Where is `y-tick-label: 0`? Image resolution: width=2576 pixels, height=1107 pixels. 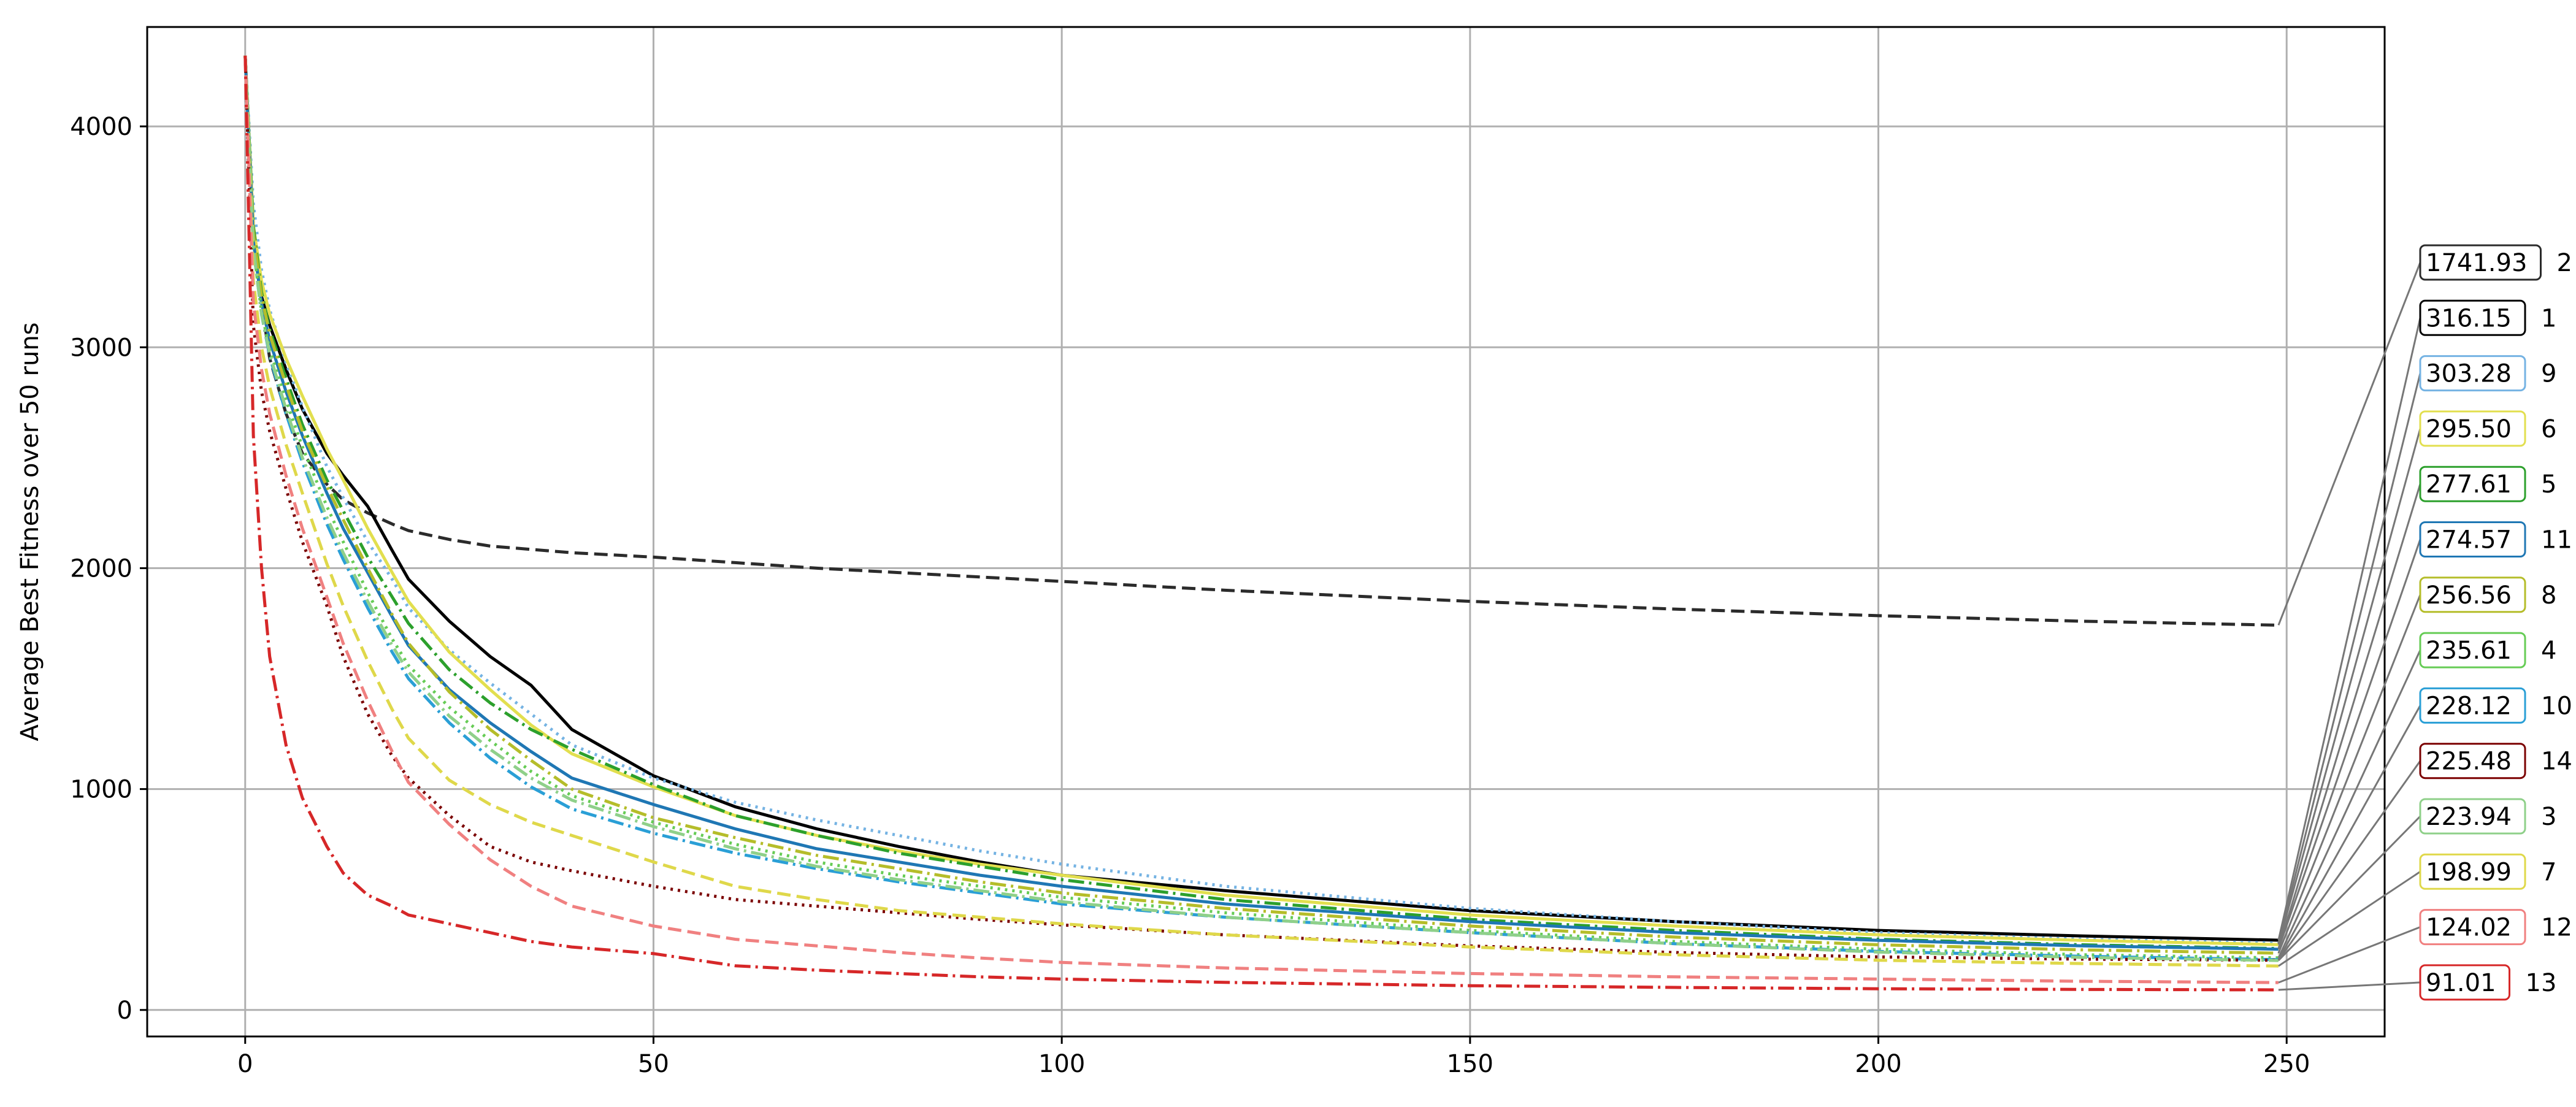
y-tick-label: 0 is located at coordinates (124, 1011).